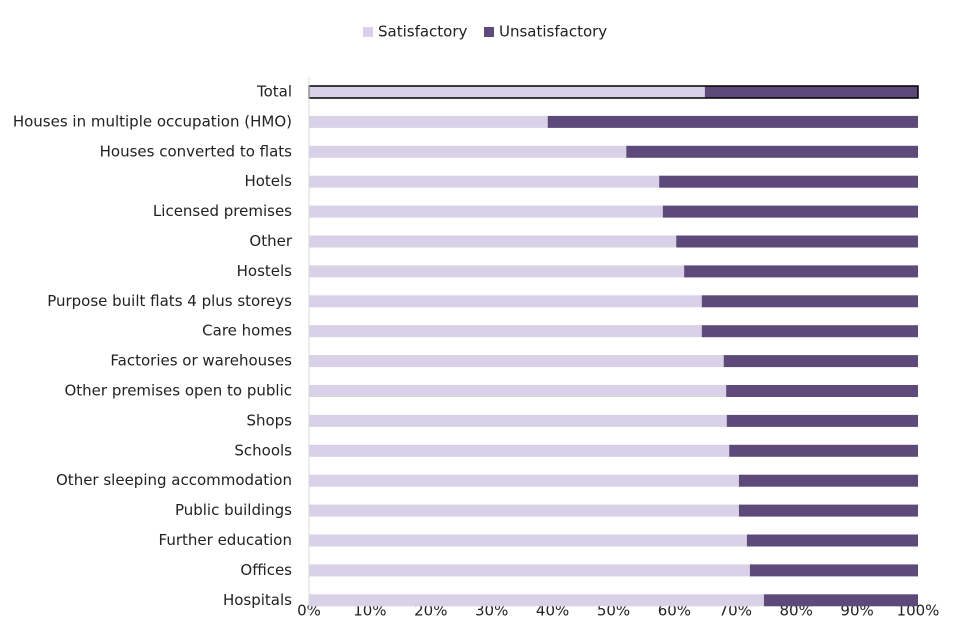 The height and width of the screenshot is (640, 960). I want to click on y-tick-label: Shops, so click(269, 420).